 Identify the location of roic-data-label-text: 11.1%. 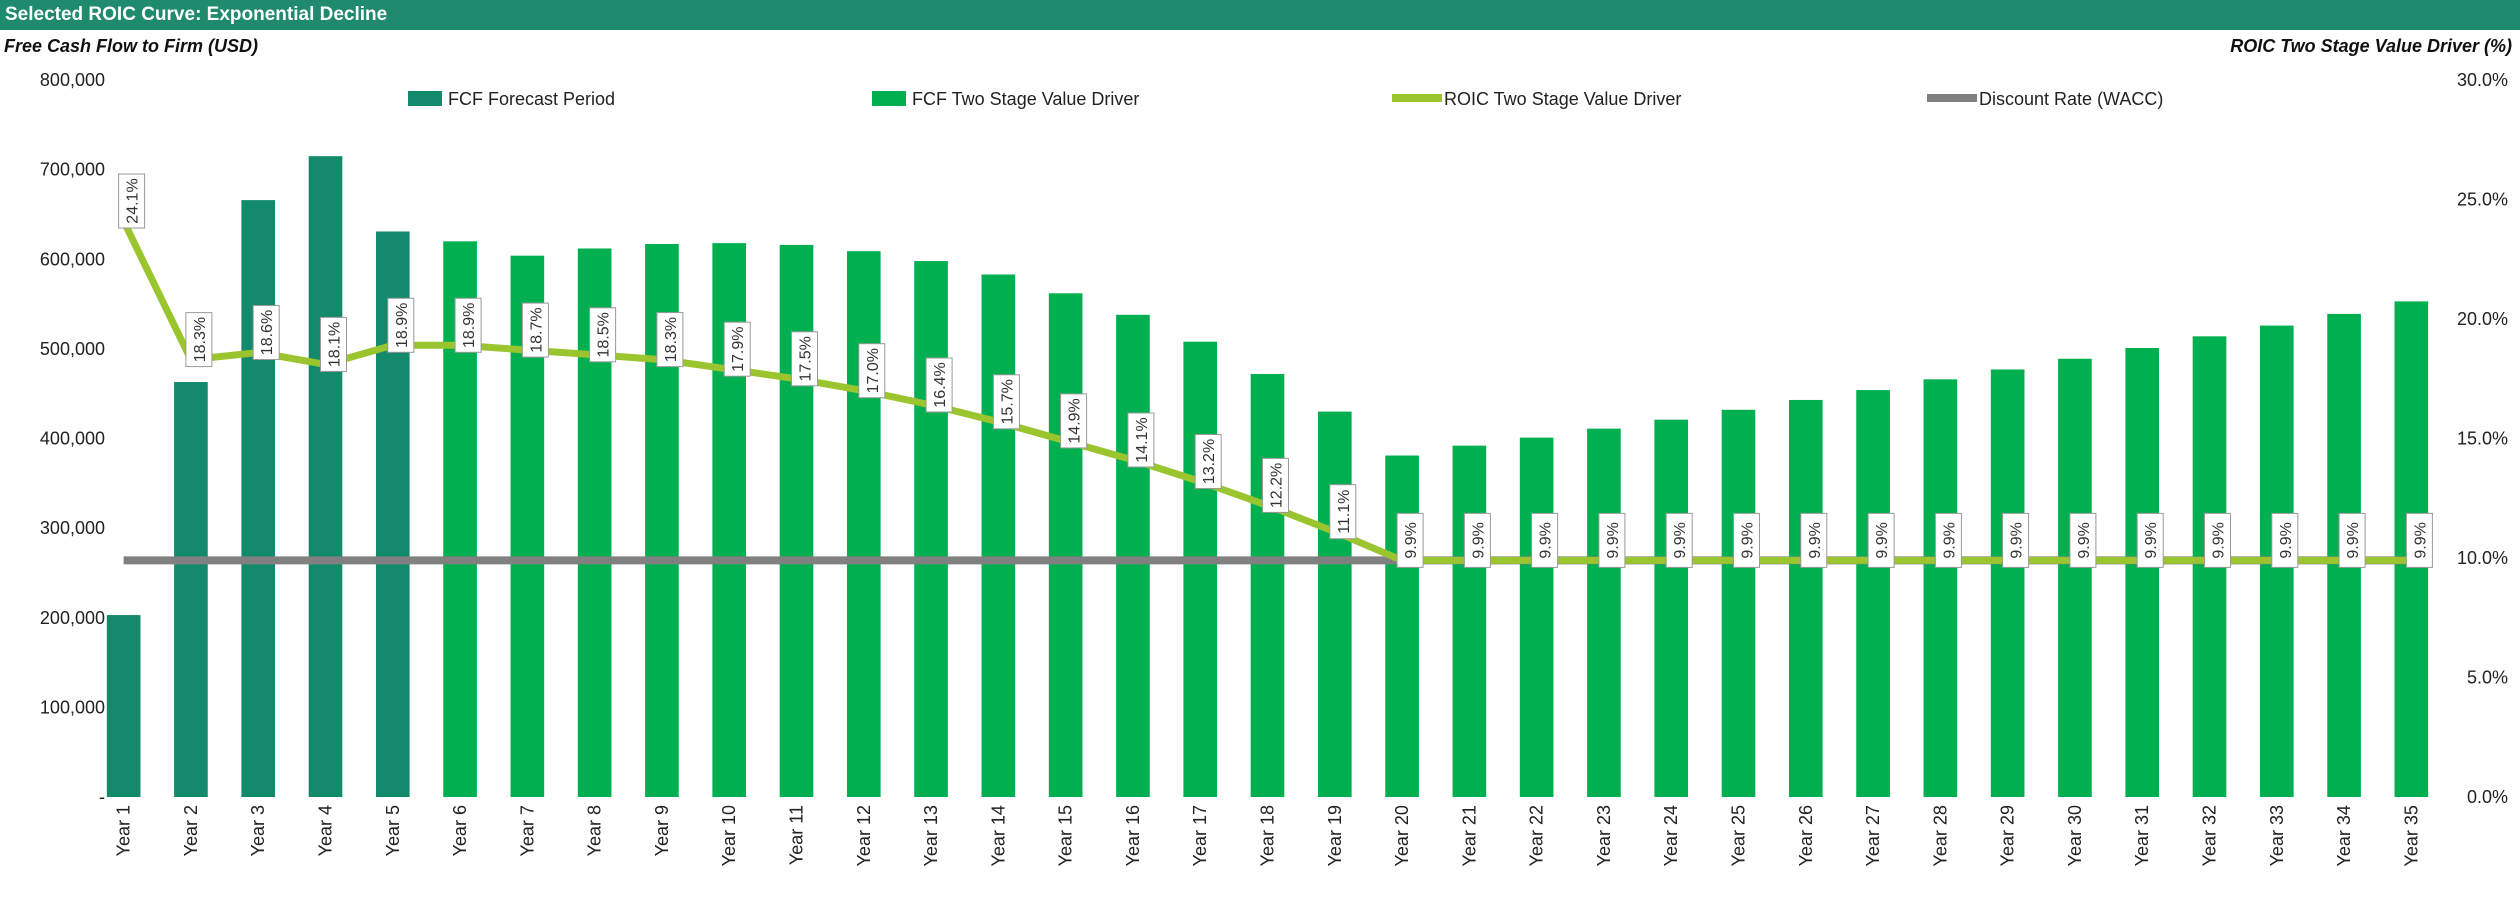
(1344, 512).